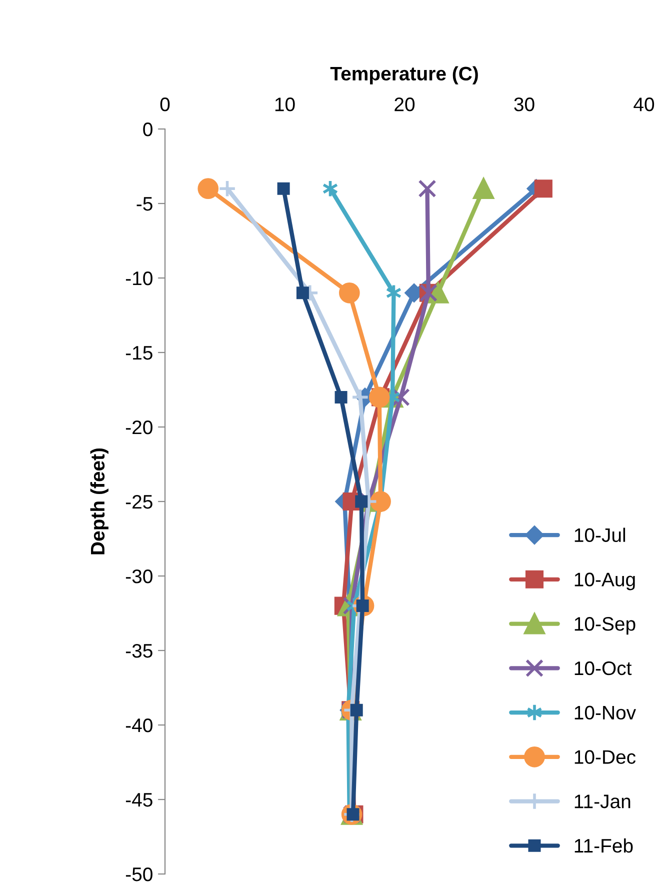  I want to click on x-tick-label: 30, so click(524, 105).